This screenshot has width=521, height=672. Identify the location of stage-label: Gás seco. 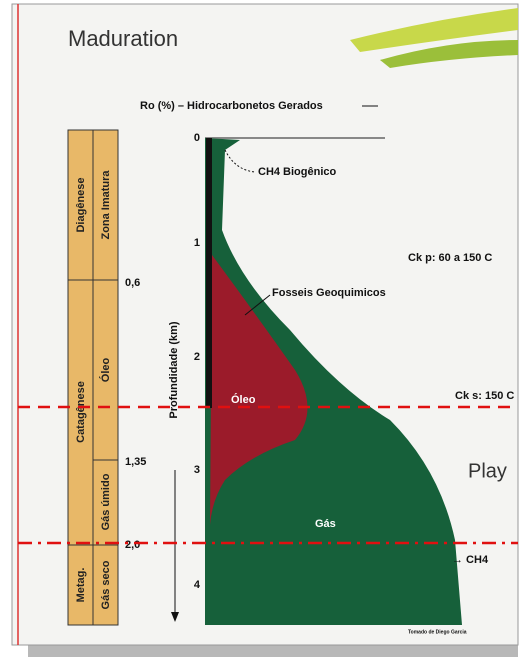
(106, 584).